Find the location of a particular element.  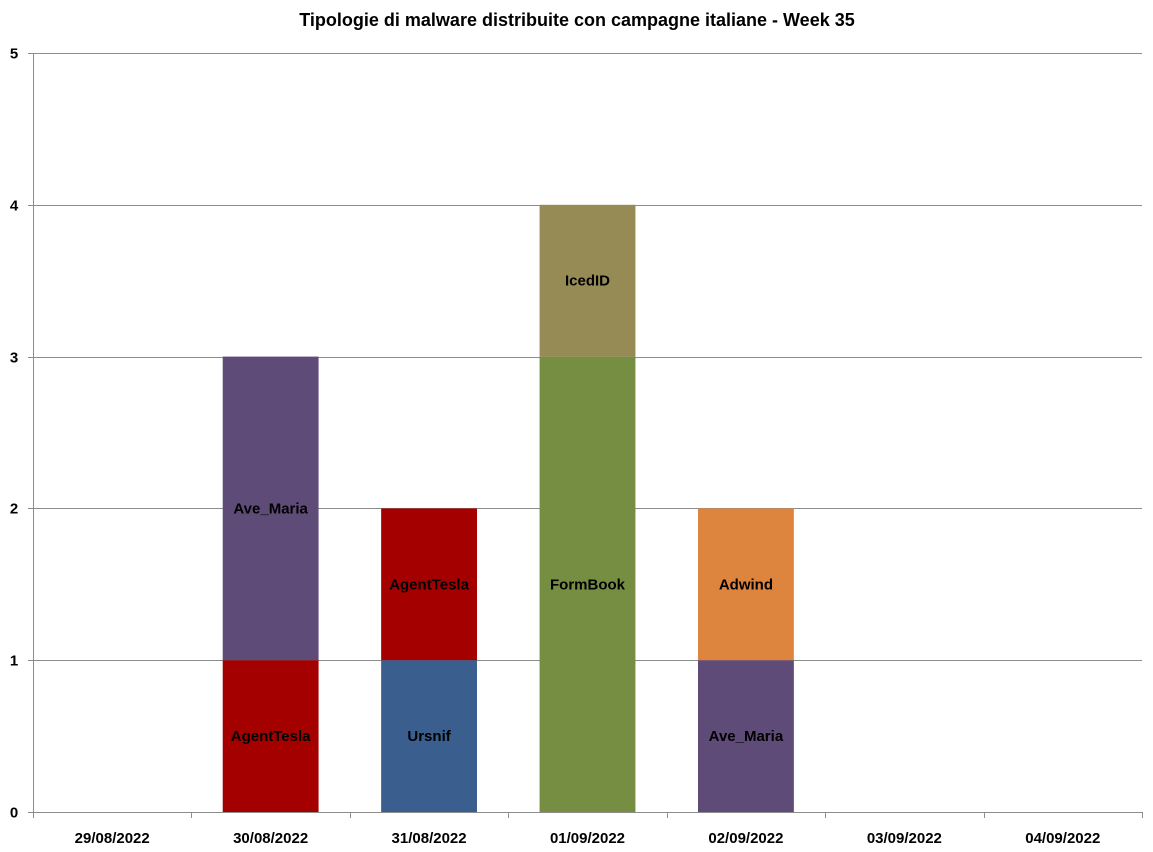

bar-segment-icedid is located at coordinates (587, 280).